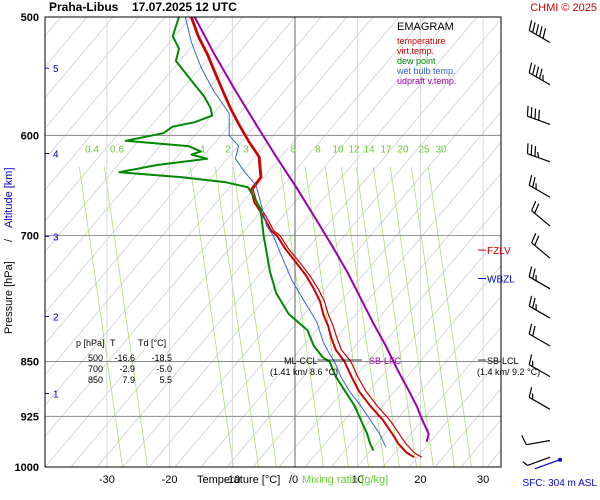 The image size is (600, 500). Describe the element at coordinates (483, 480) in the screenshot. I see `temperature-tick-label: 30` at that location.